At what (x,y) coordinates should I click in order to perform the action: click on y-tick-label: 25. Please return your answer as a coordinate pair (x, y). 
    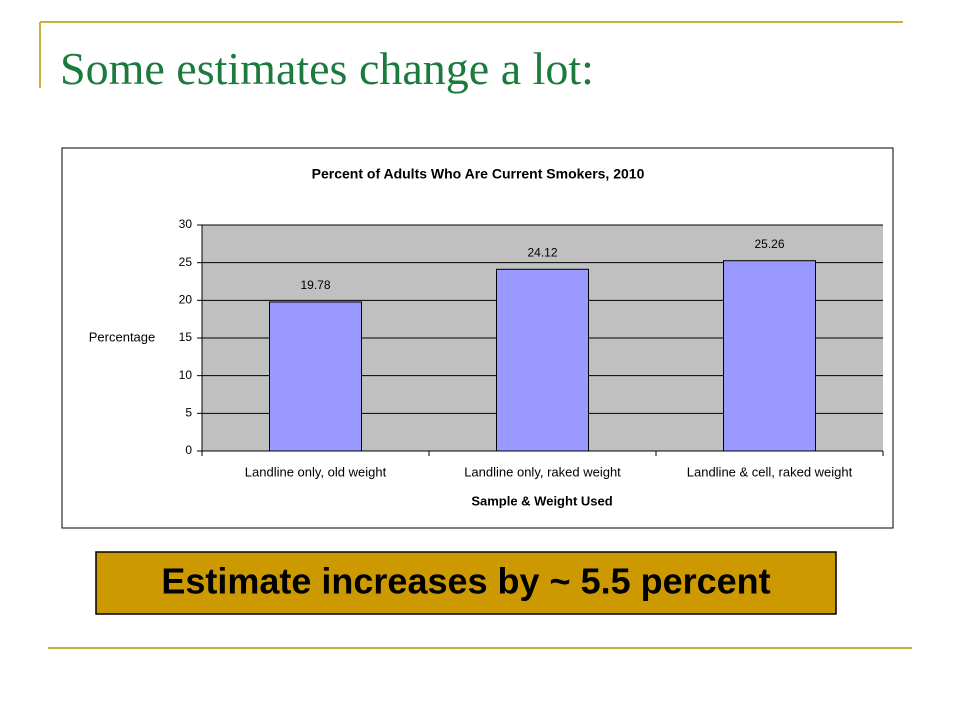
    Looking at the image, I should click on (186, 262).